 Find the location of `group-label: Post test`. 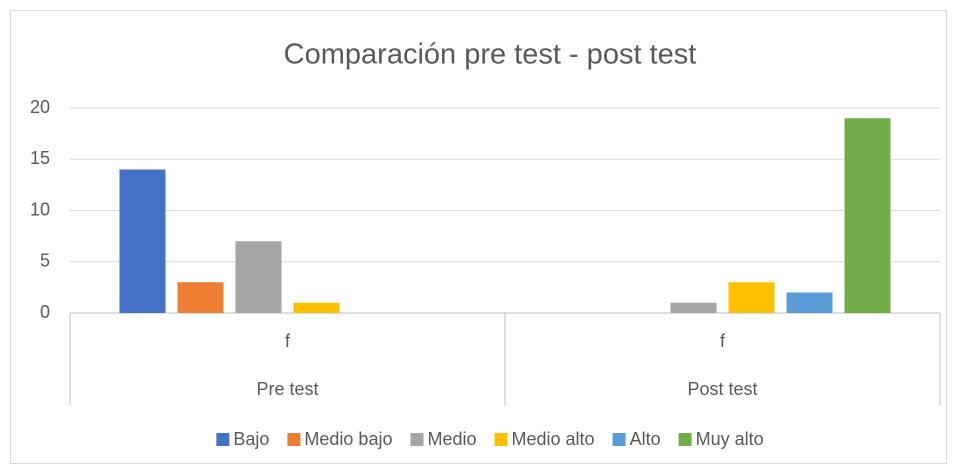

group-label: Post test is located at coordinates (722, 389).